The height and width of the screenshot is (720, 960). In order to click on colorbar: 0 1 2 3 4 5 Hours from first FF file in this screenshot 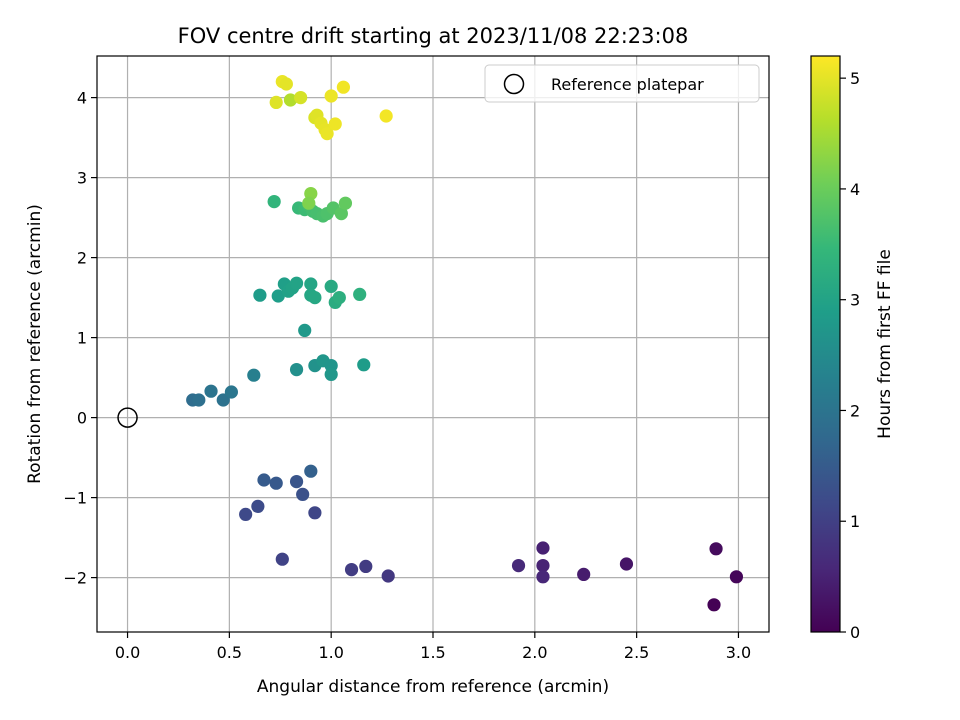, I will do `click(852, 348)`.